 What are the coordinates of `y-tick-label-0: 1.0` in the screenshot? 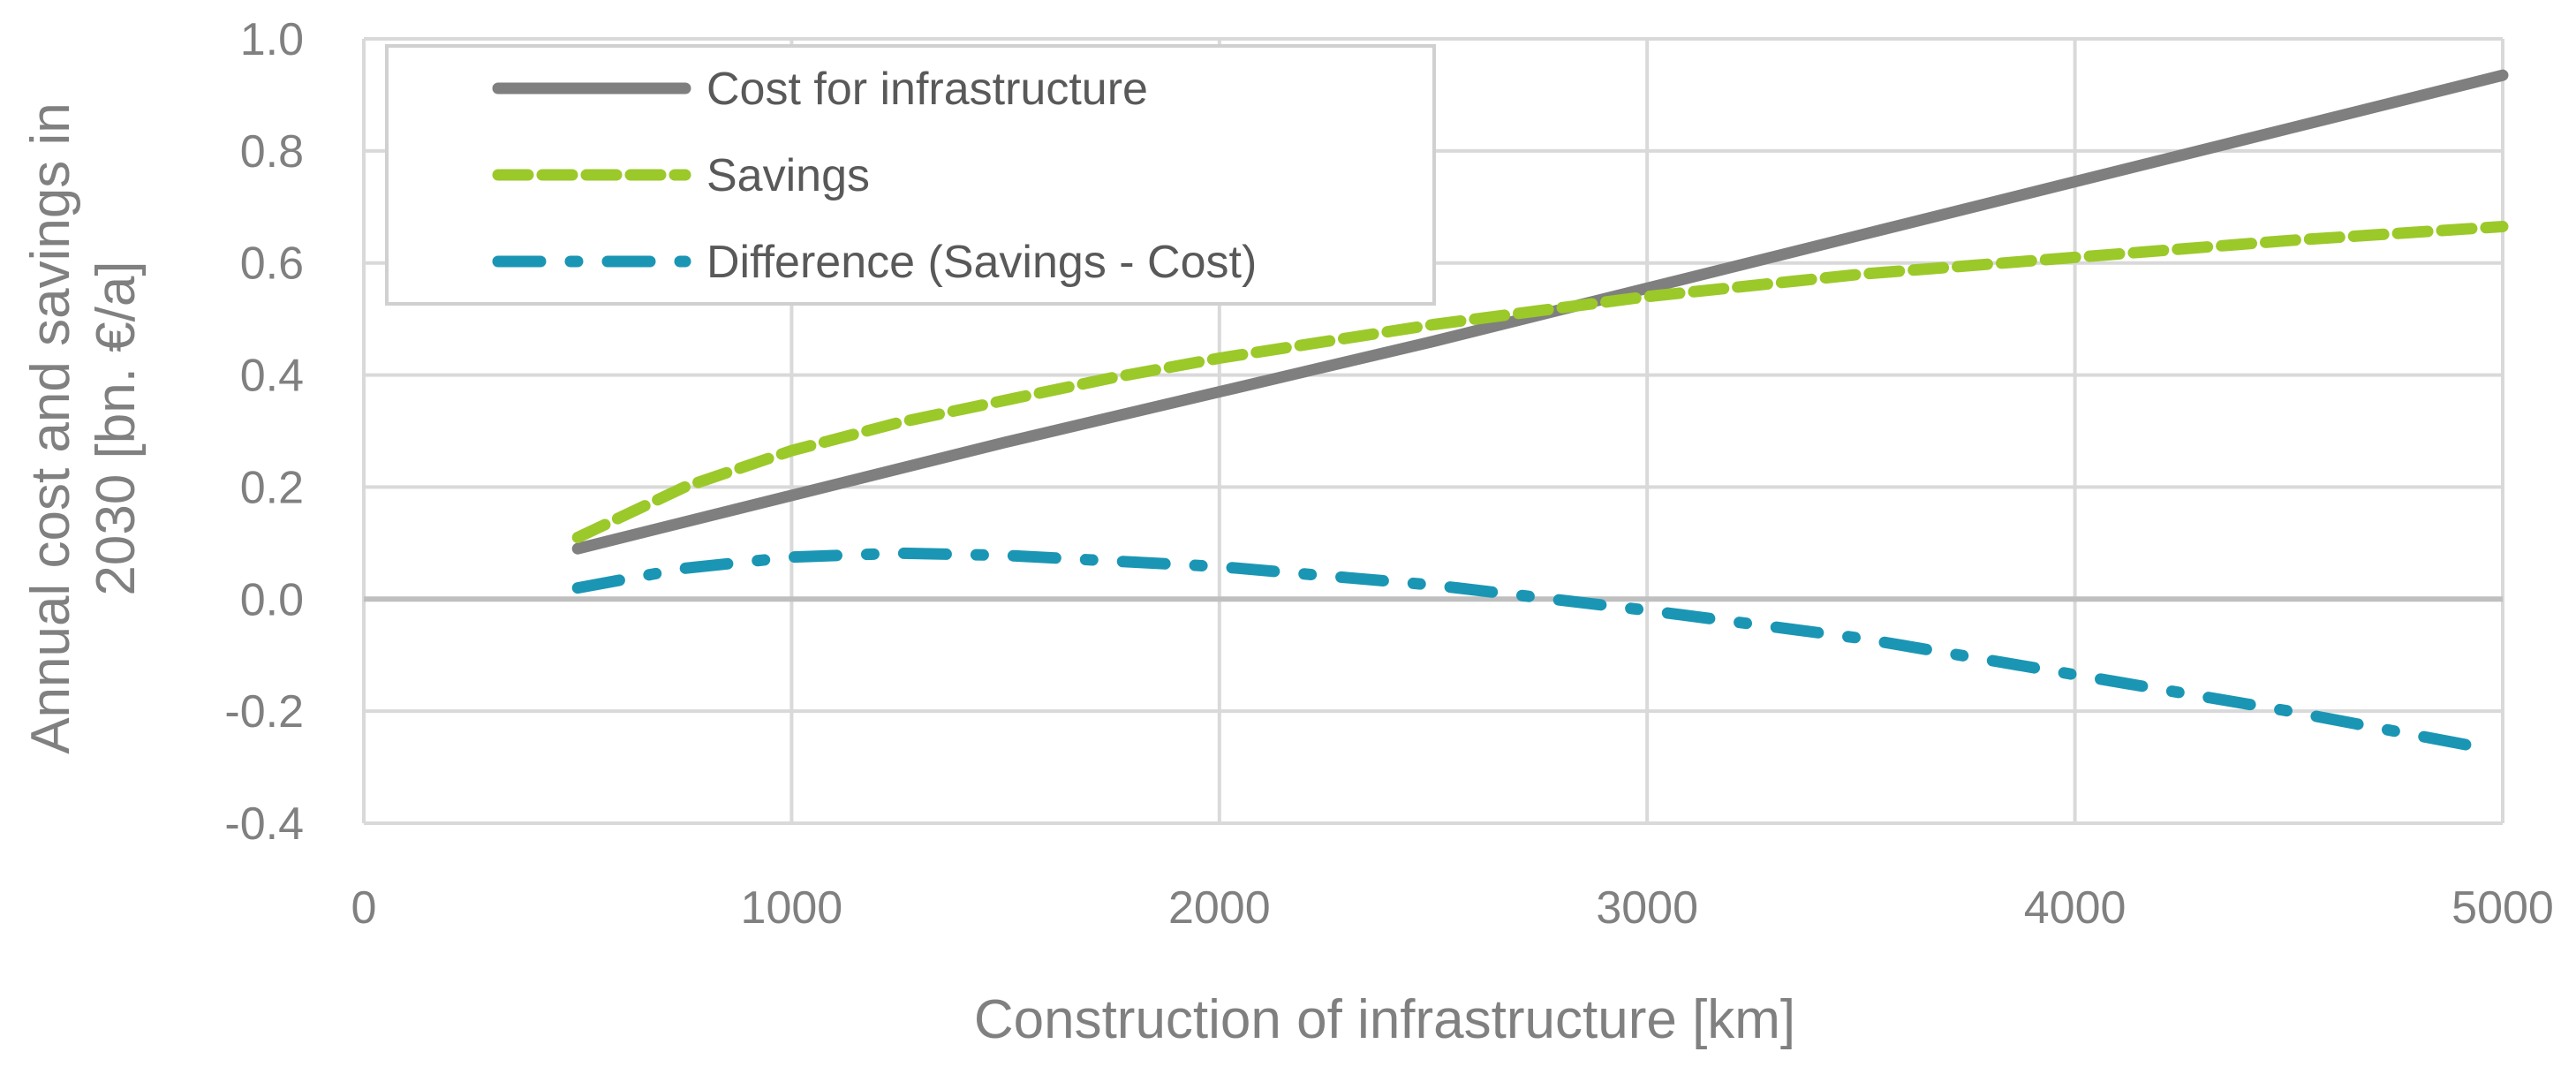 It's located at (272, 40).